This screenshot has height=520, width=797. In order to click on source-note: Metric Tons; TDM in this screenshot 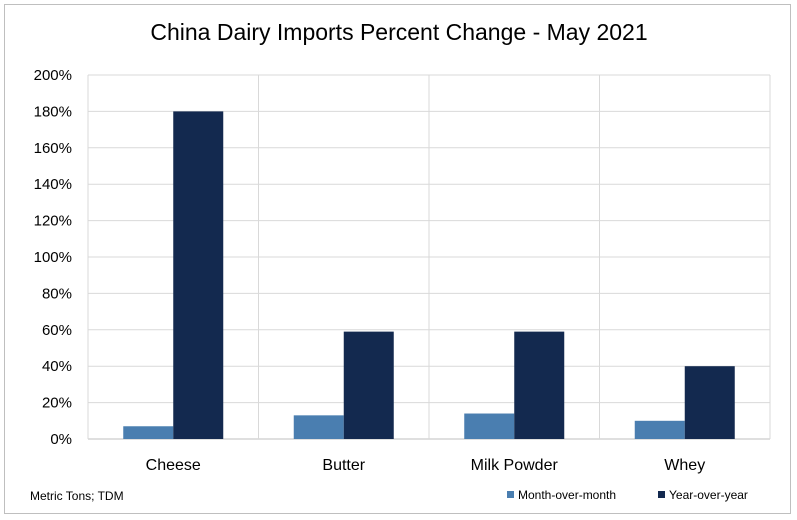, I will do `click(77, 496)`.